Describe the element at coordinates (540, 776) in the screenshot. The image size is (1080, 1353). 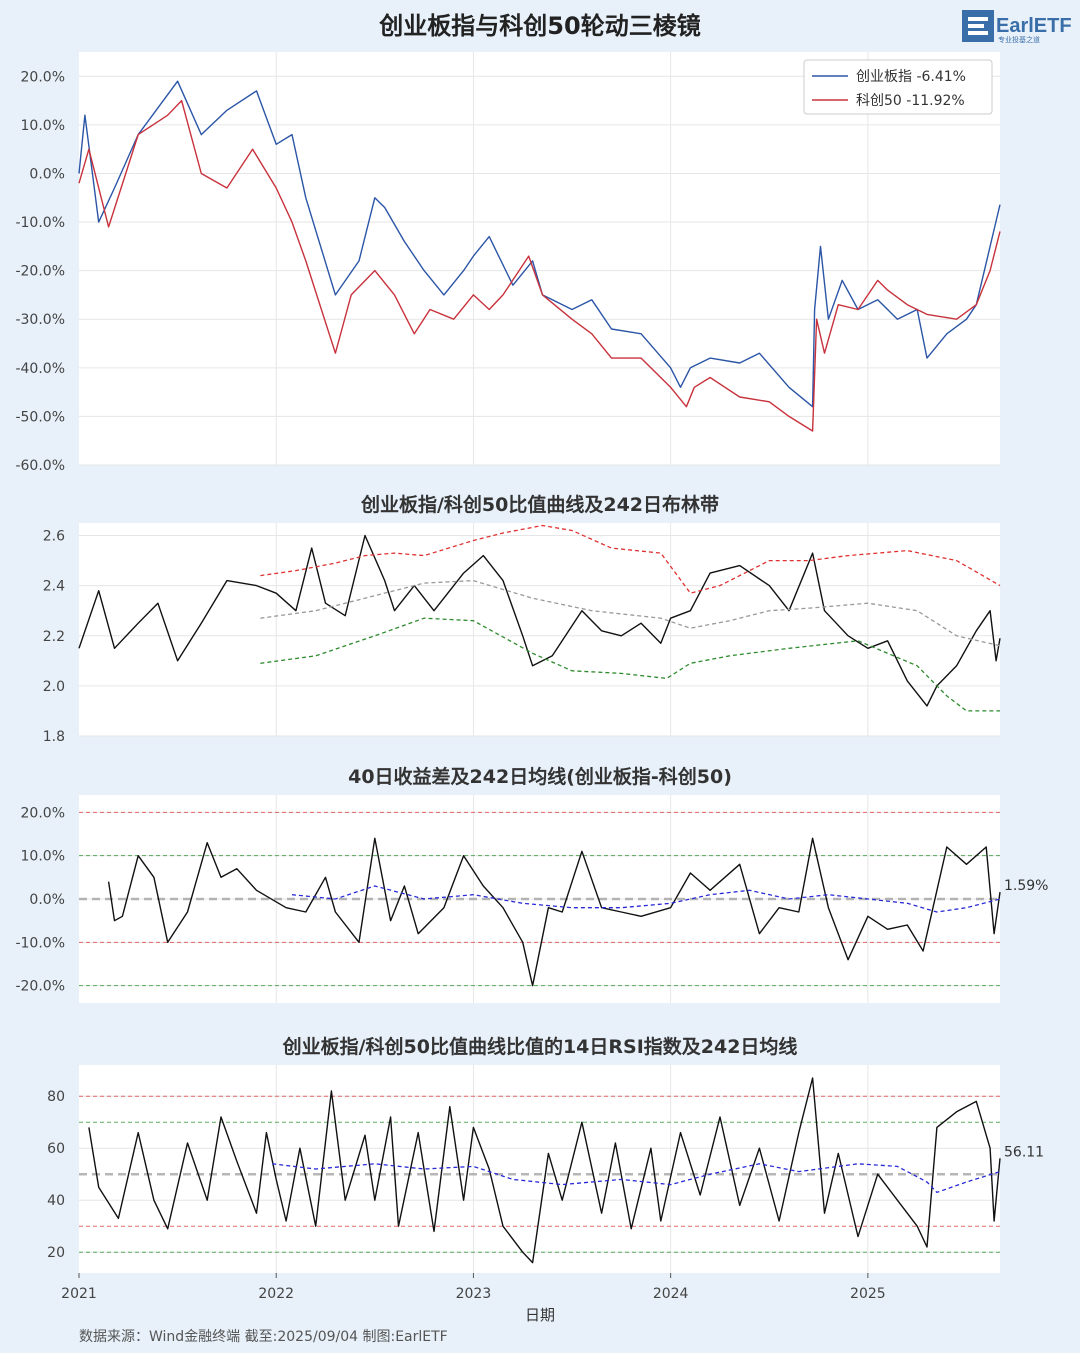
I see `panel-title-3: 40日收益差及242日均线(创业板指-科创50)` at that location.